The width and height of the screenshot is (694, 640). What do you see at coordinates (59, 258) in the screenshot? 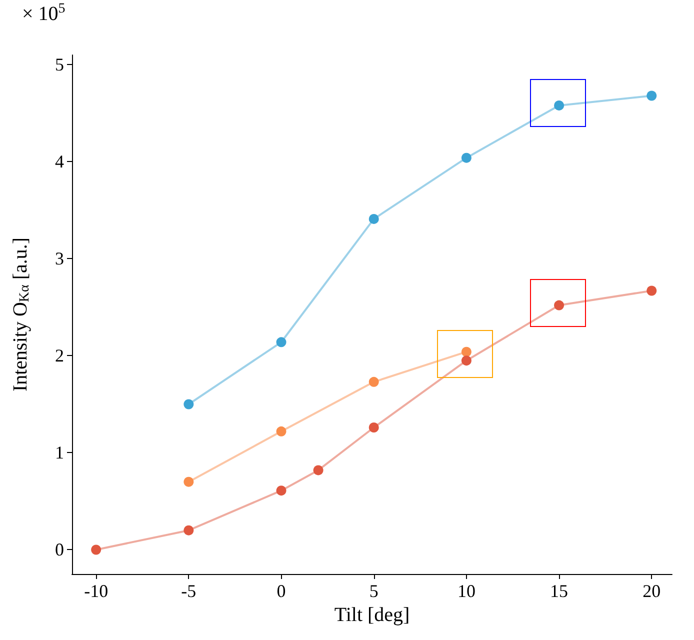
I see `y-tick-label: 3` at bounding box center [59, 258].